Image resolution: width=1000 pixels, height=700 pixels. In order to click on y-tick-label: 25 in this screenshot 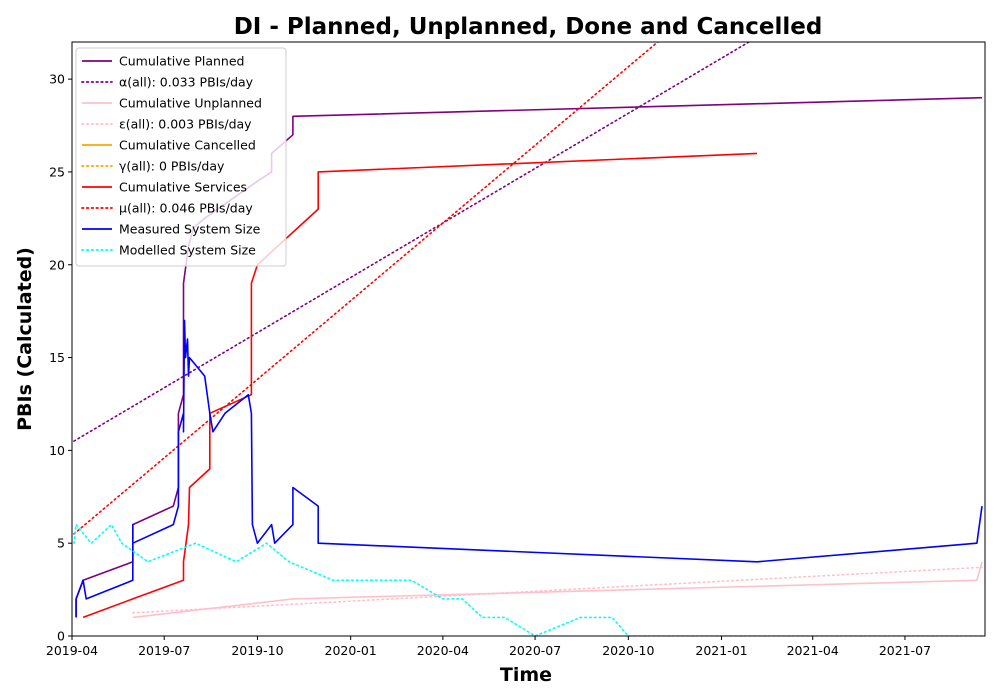, I will do `click(57, 171)`.